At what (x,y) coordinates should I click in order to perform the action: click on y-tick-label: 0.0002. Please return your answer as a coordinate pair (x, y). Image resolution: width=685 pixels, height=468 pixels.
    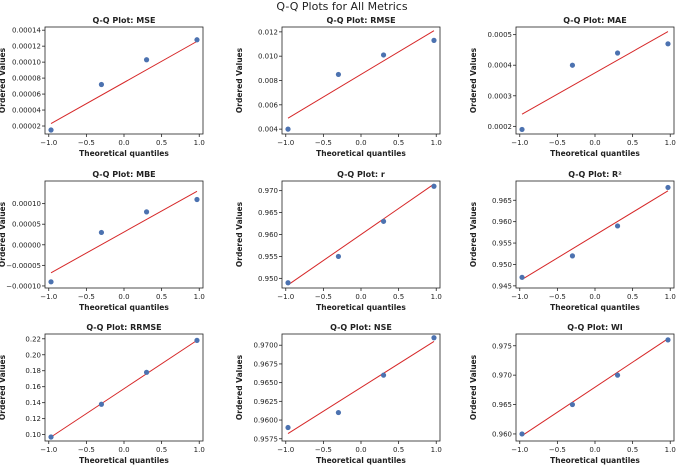
    Looking at the image, I should click on (500, 127).